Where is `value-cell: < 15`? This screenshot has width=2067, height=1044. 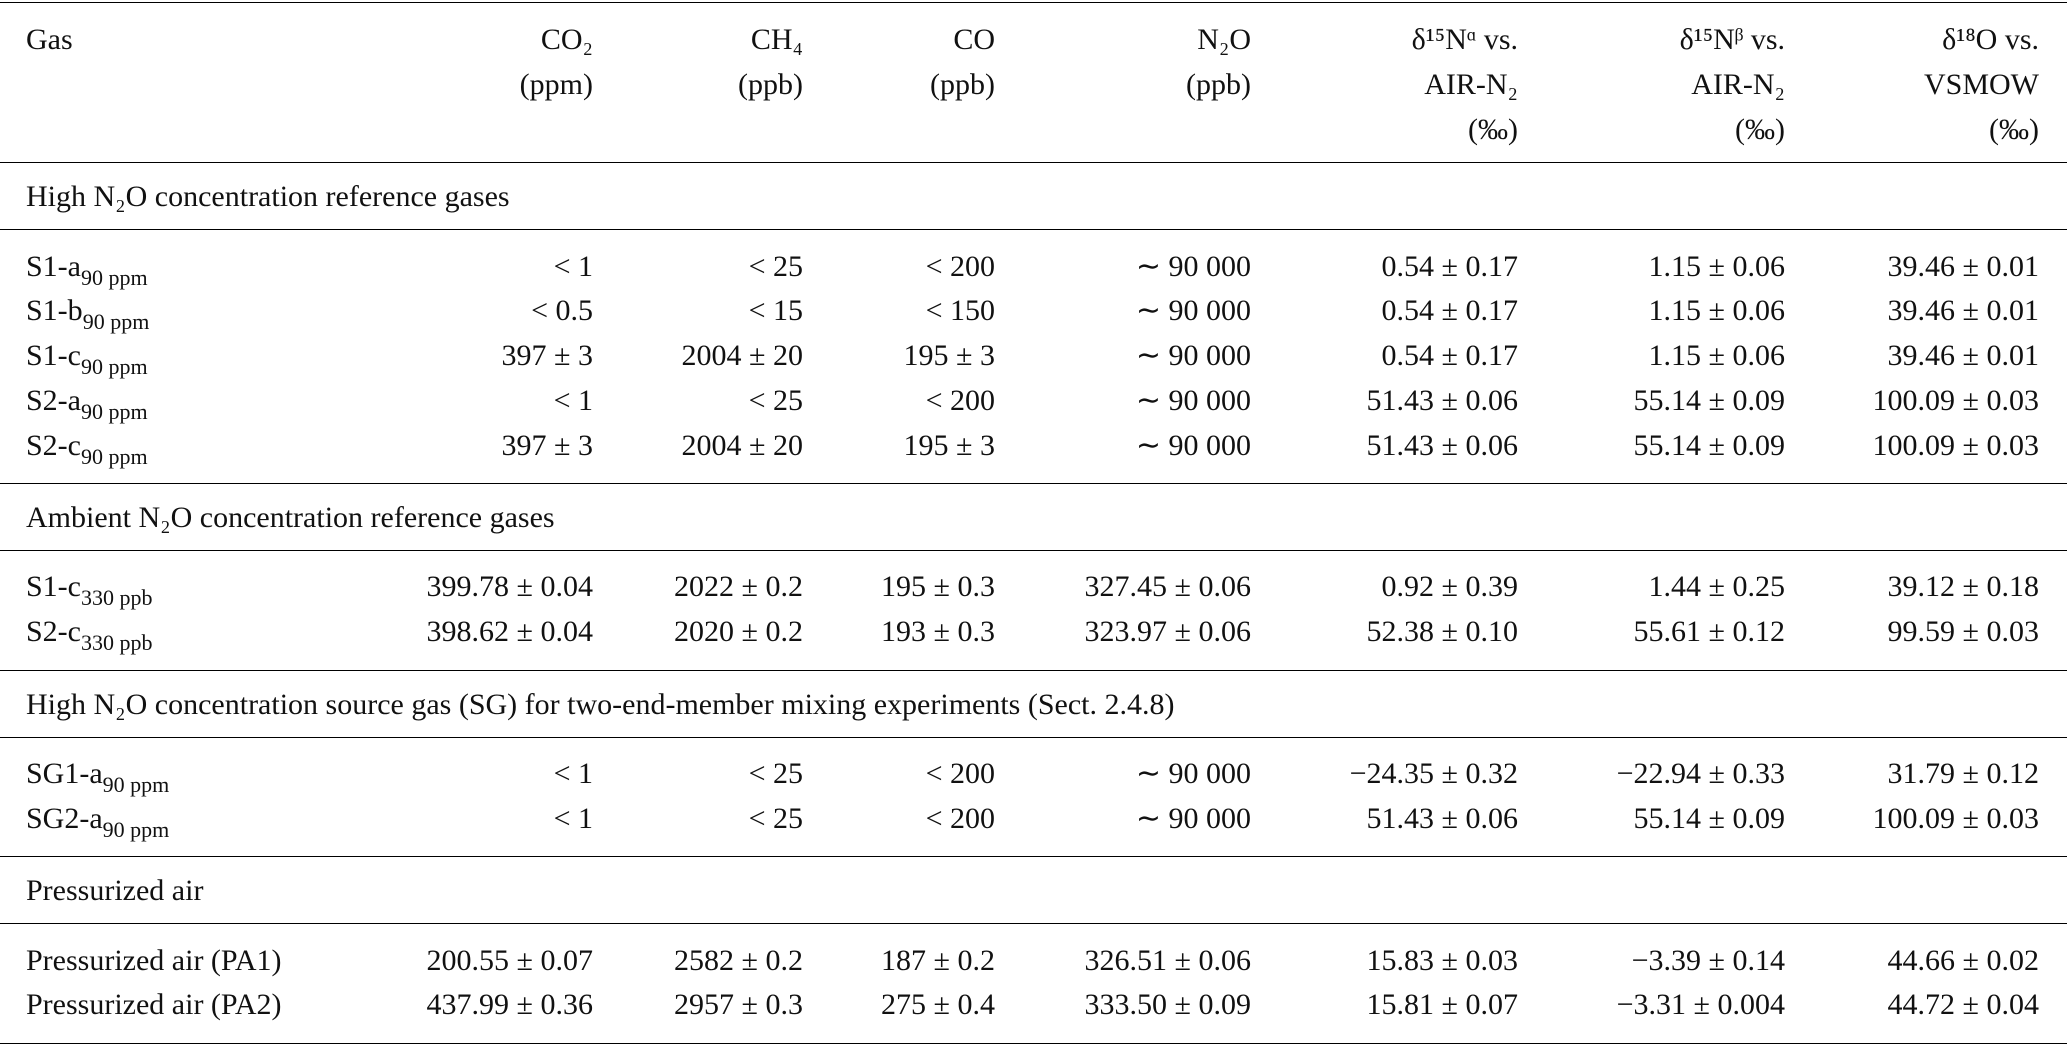
value-cell: < 15 is located at coordinates (775, 311).